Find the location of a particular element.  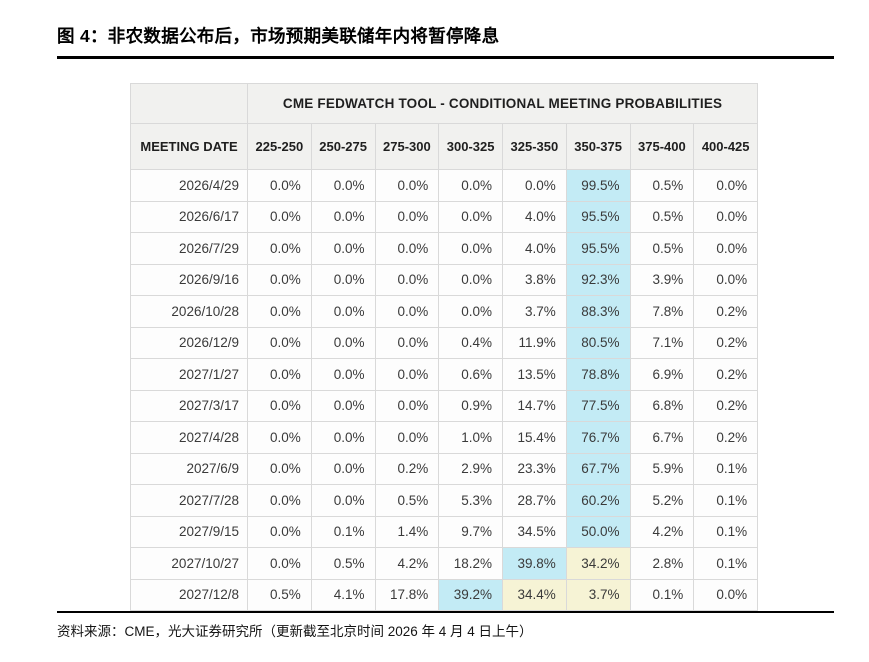

probability-cell: 6.8% is located at coordinates (662, 405).